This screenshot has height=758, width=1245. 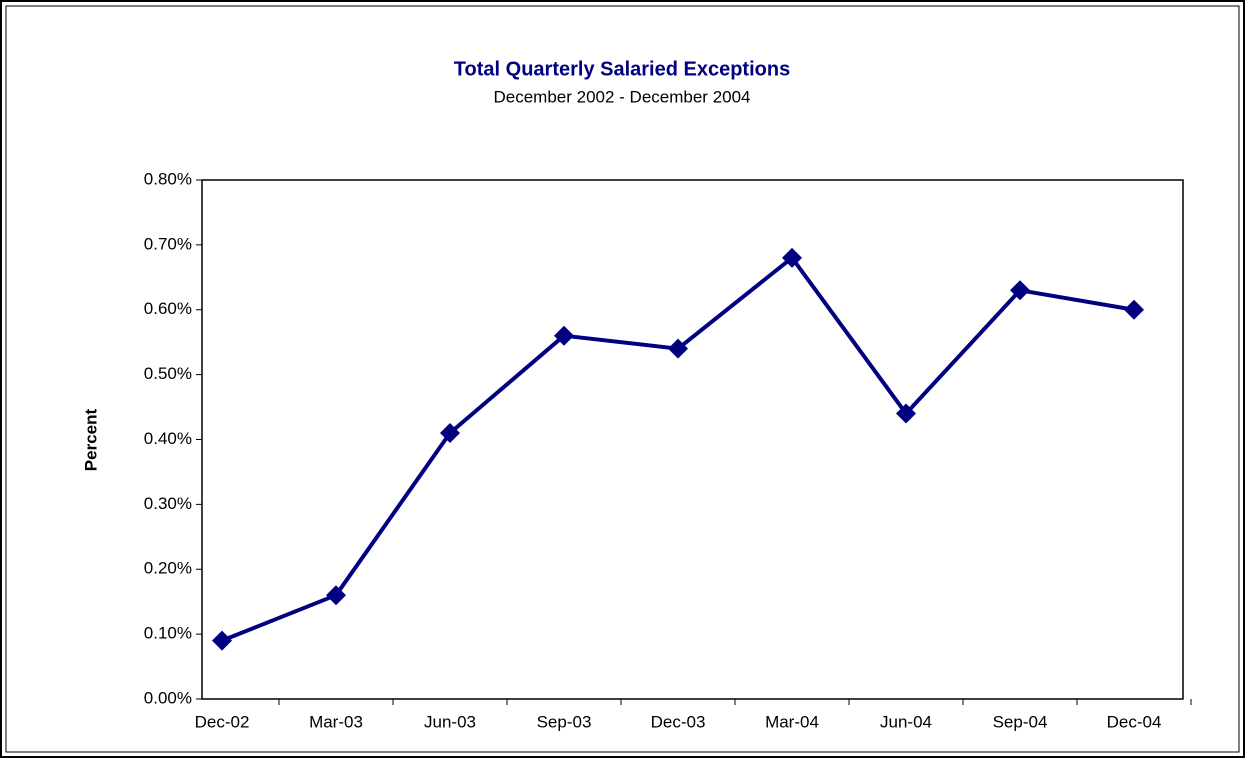 I want to click on x-tick-label: Dec-04, so click(x=1134, y=721).